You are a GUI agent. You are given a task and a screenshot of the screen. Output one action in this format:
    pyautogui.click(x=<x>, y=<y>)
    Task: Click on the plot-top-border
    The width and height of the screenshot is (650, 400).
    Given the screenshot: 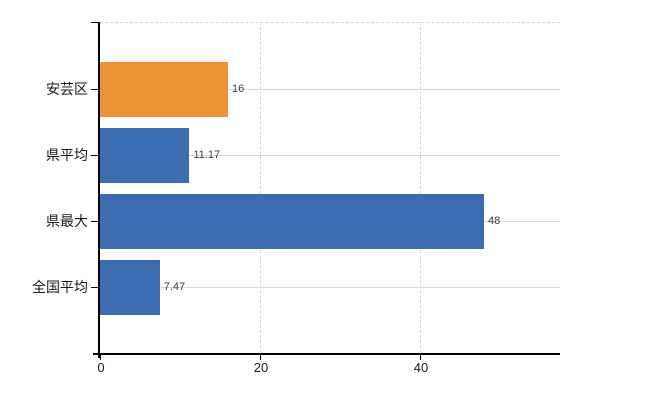 What is the action you would take?
    pyautogui.click(x=330, y=23)
    